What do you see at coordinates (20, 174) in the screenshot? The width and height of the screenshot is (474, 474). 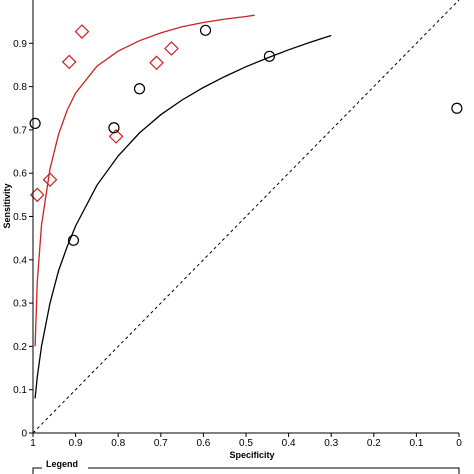 I see `y-tick-label: 0.6` at bounding box center [20, 174].